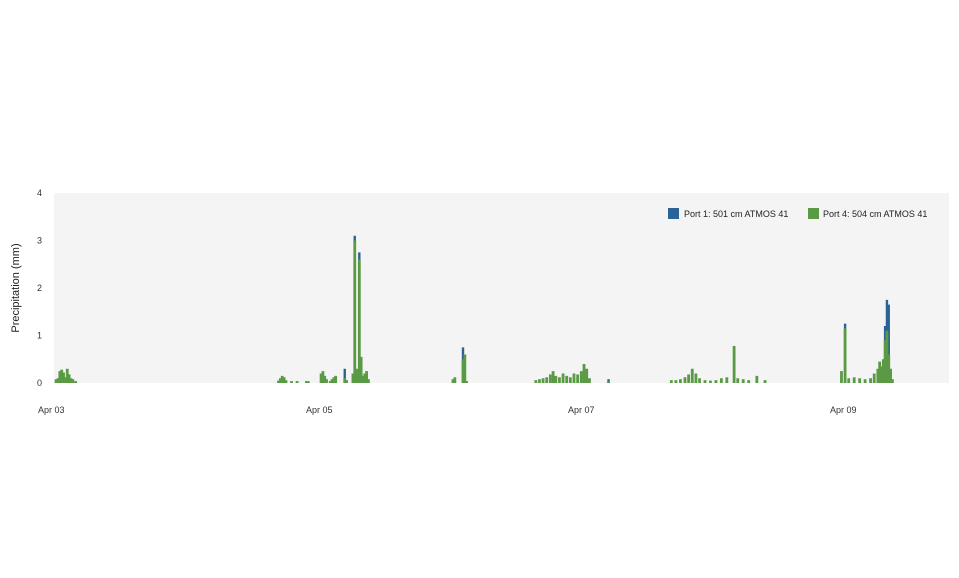 The image size is (959, 578). I want to click on x-tick-label: Apr 09, so click(843, 410).